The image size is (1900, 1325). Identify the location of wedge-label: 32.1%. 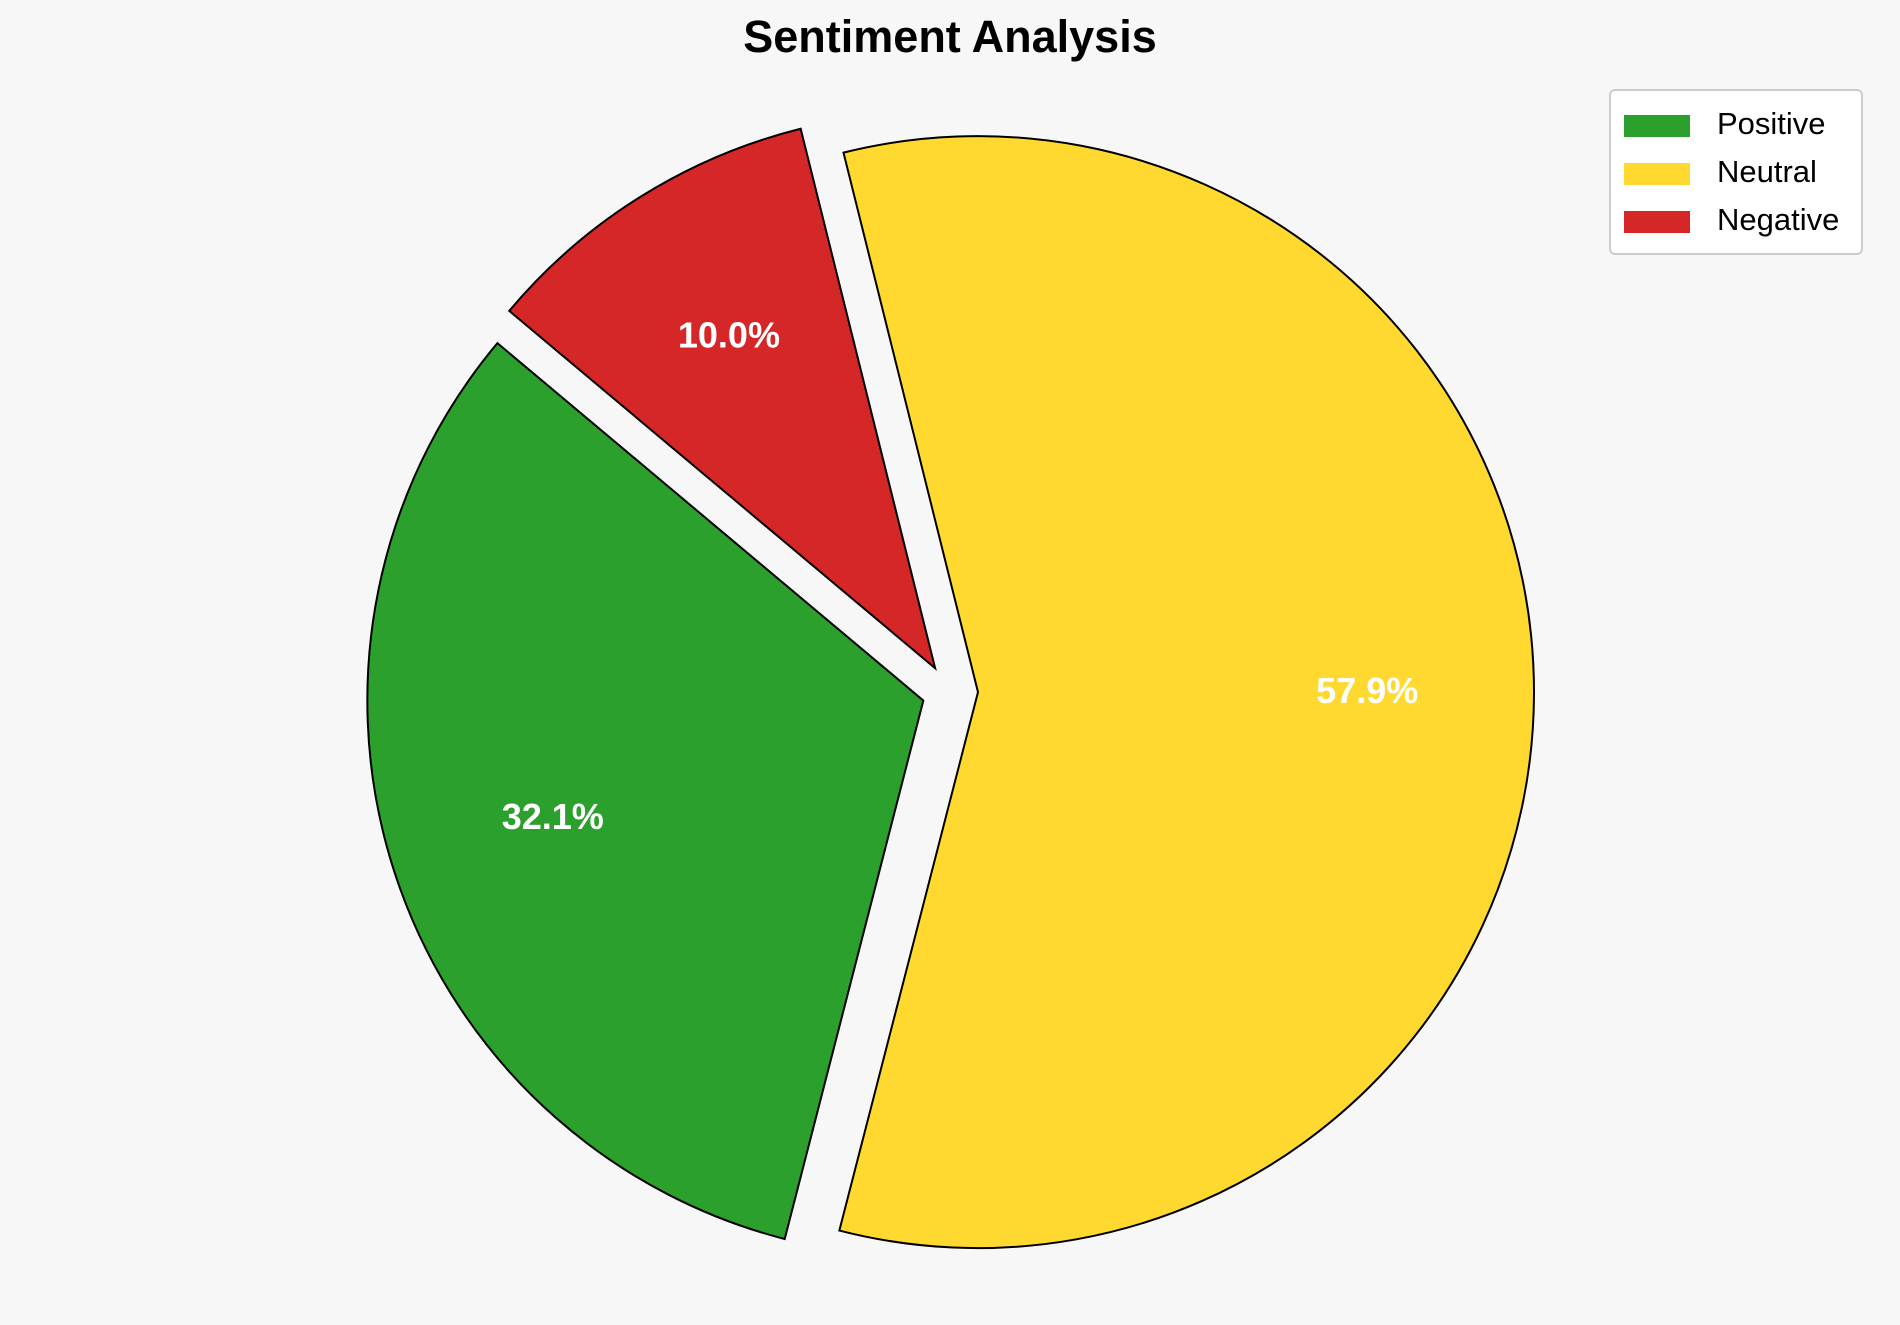
(553, 816).